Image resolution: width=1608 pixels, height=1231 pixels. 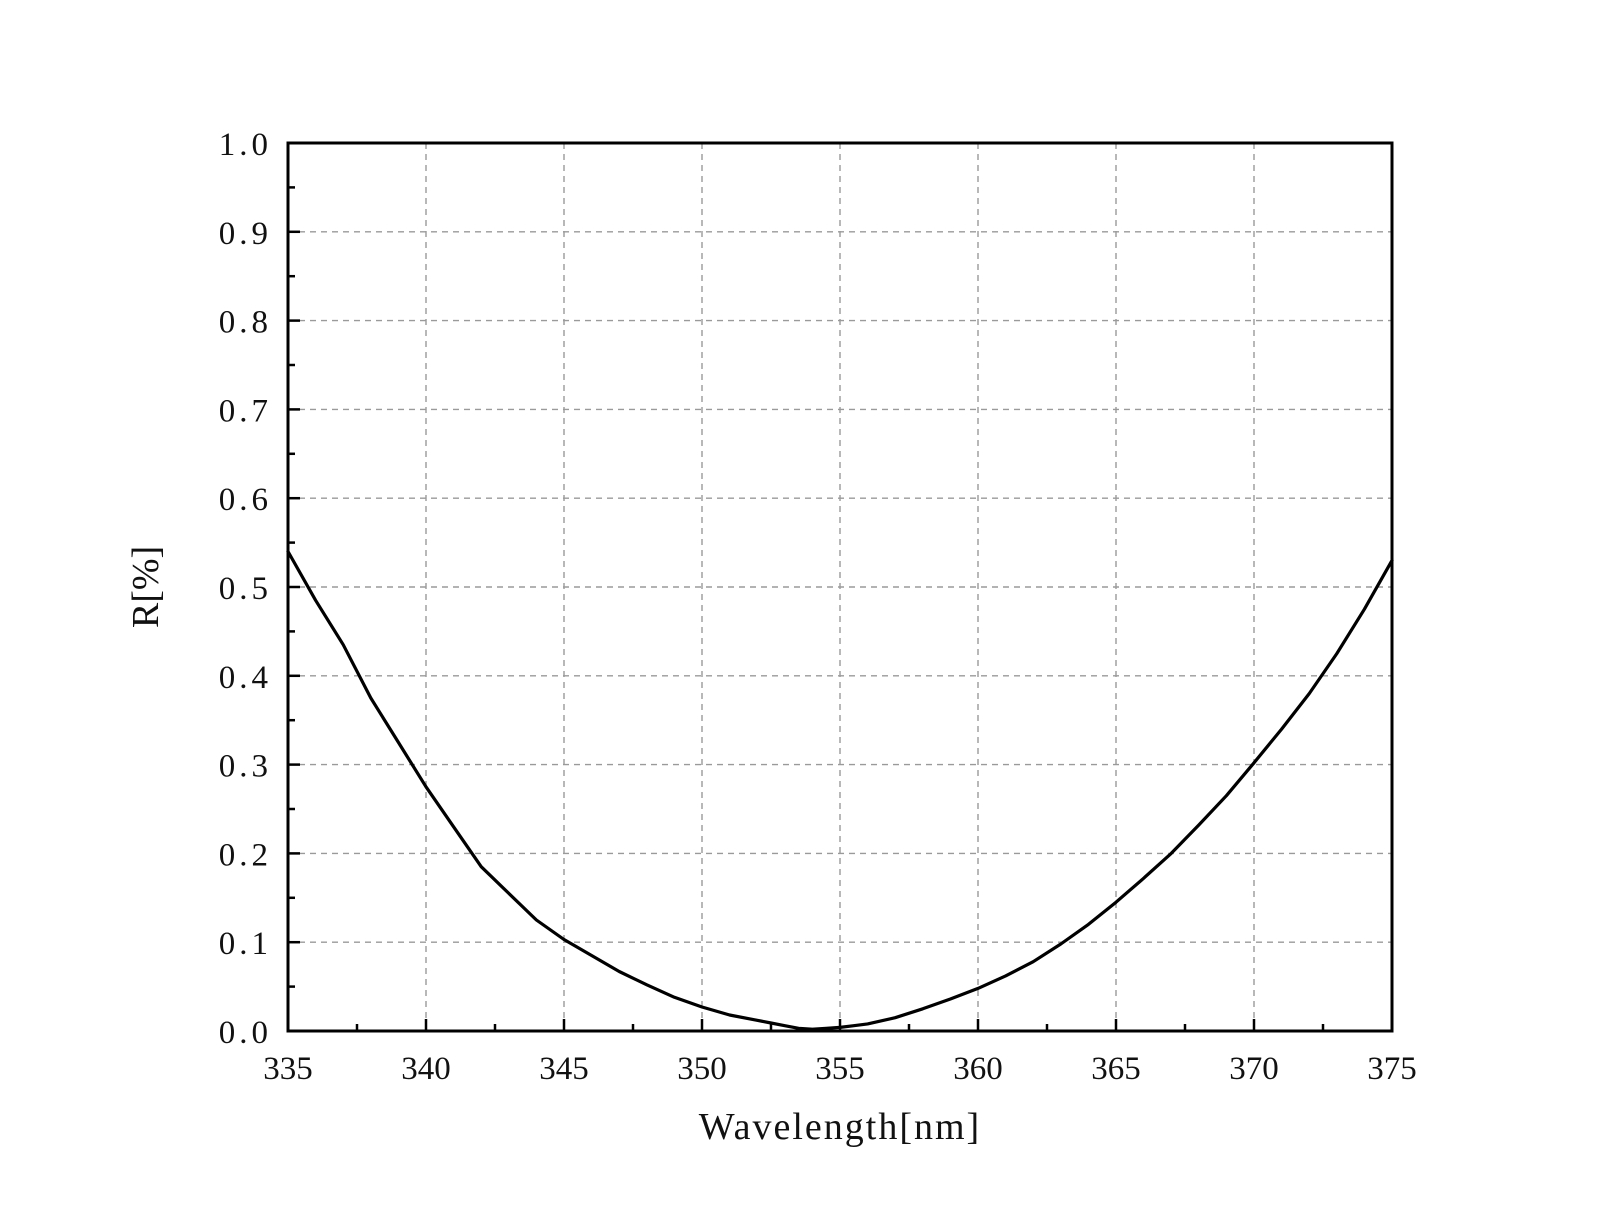 What do you see at coordinates (1116, 1069) in the screenshot?
I see `x-tick-label: 365` at bounding box center [1116, 1069].